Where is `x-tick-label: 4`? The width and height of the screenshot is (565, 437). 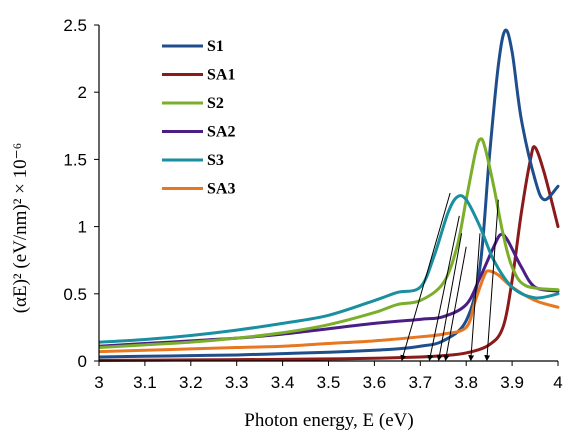 x-tick-label: 4 is located at coordinates (557, 382).